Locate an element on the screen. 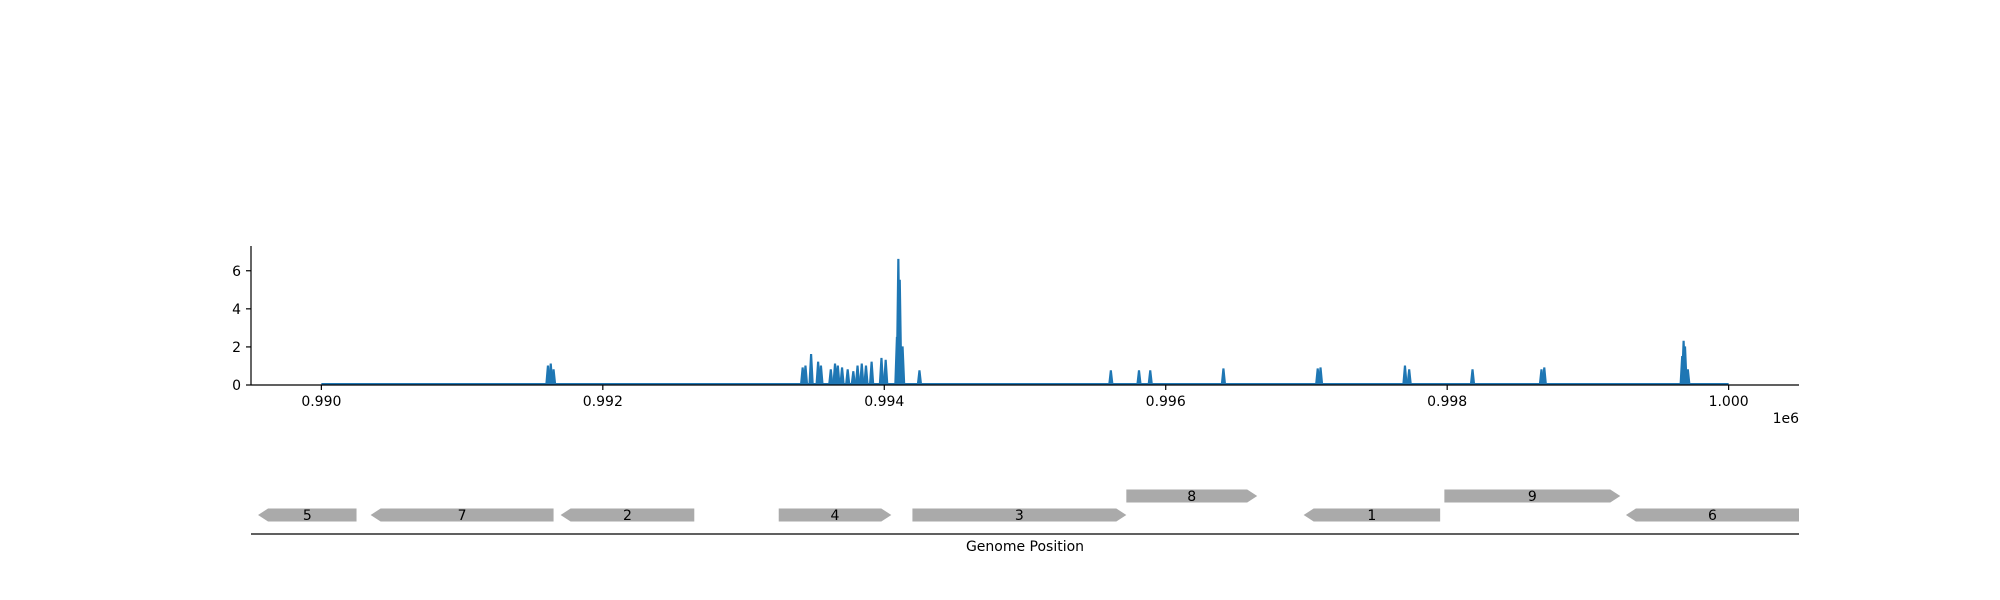 The width and height of the screenshot is (2000, 600). gene-label: 1 is located at coordinates (1371, 516).